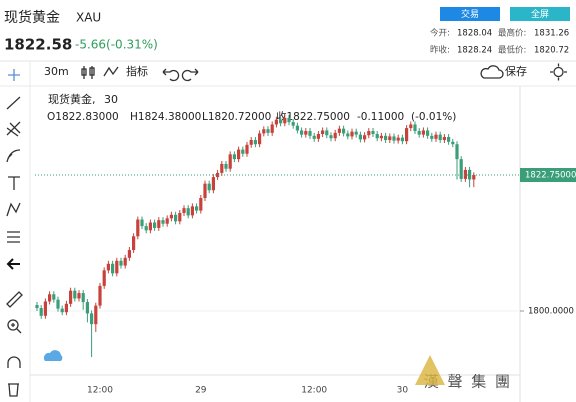 The width and height of the screenshot is (576, 402). Describe the element at coordinates (13, 156) in the screenshot. I see `brush-tool` at that location.